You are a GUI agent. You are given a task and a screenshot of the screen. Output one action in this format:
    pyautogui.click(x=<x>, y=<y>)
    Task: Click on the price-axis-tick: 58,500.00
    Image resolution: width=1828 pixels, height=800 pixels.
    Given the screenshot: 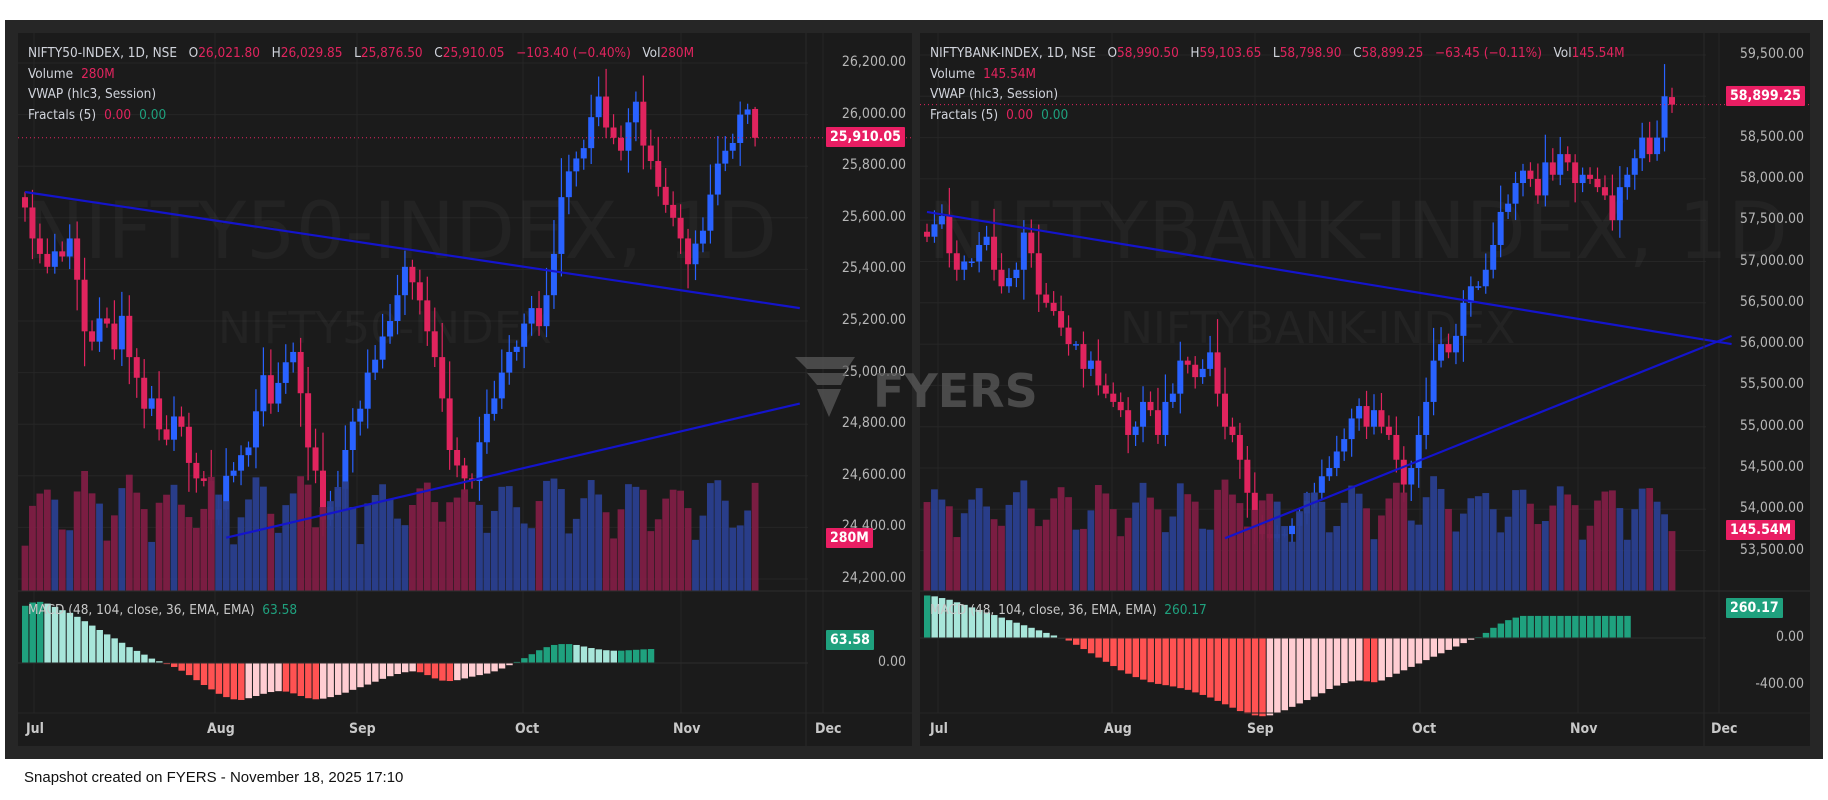 What is the action you would take?
    pyautogui.click(x=1771, y=136)
    